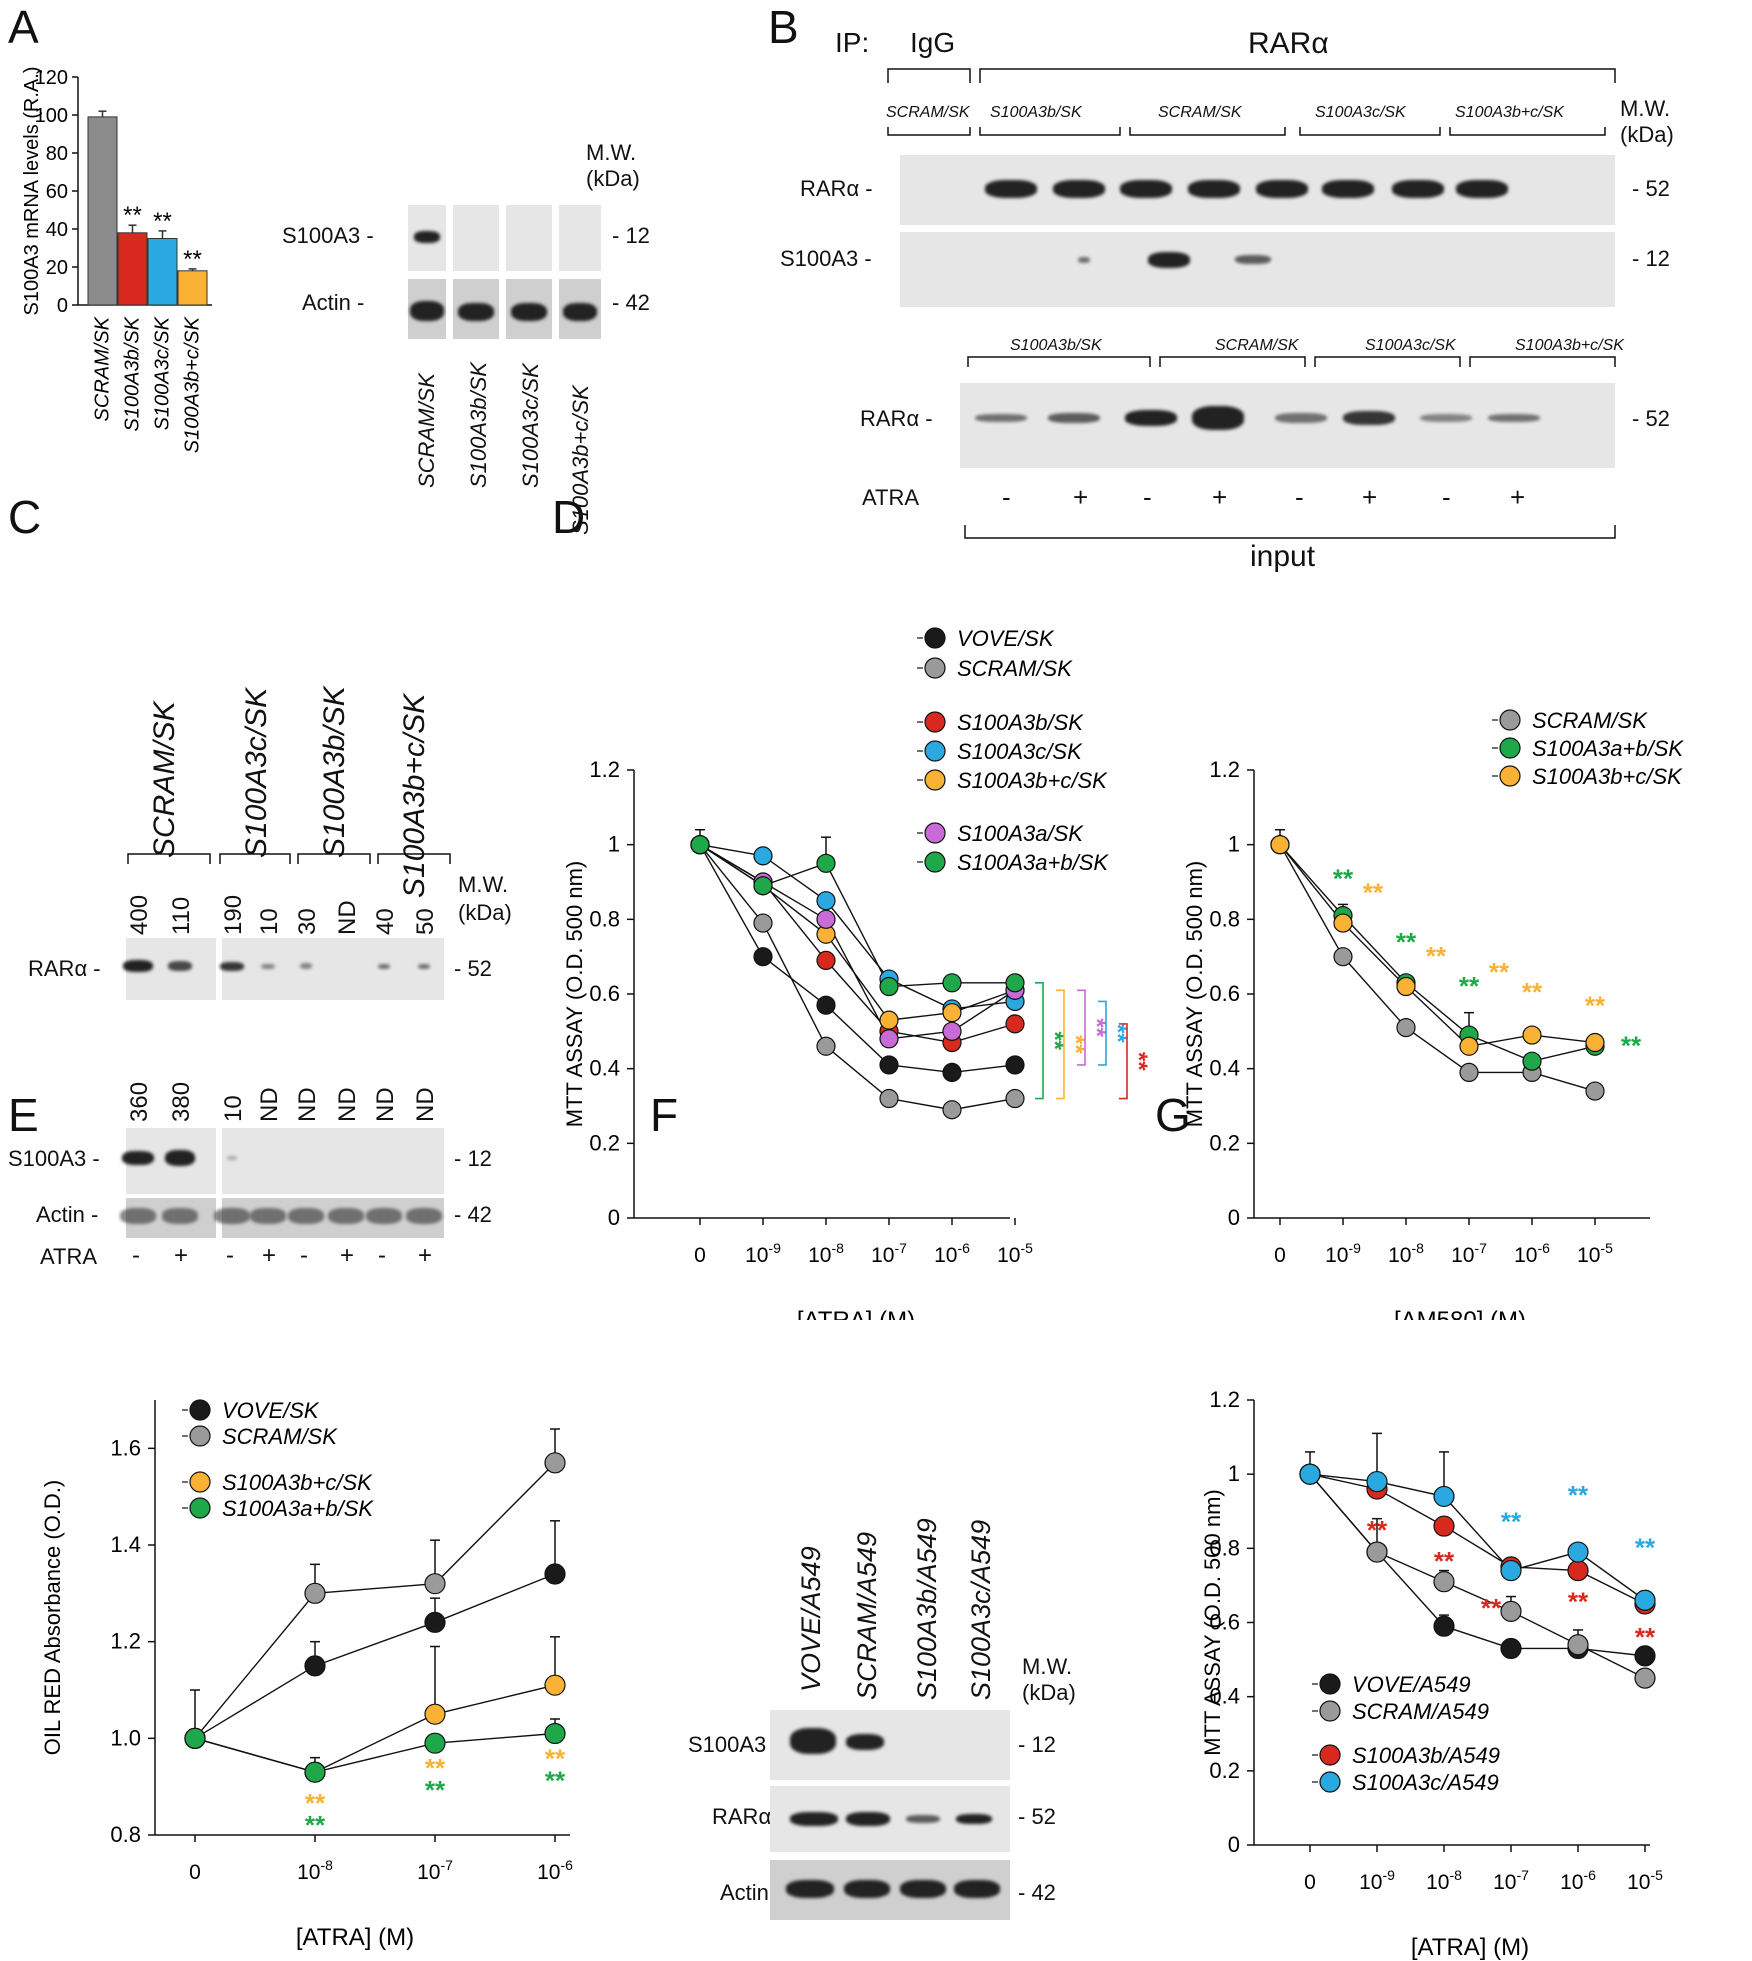 The image size is (1752, 1961). What do you see at coordinates (181, 915) in the screenshot?
I see `rar-value: 110` at bounding box center [181, 915].